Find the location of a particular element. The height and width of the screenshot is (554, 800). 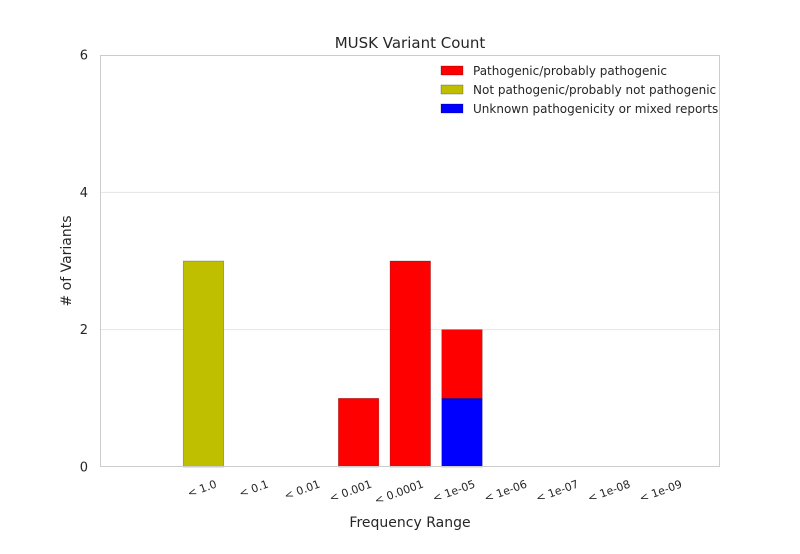

legend-label: Unknown pathogenicity or mixed reports is located at coordinates (595, 109).